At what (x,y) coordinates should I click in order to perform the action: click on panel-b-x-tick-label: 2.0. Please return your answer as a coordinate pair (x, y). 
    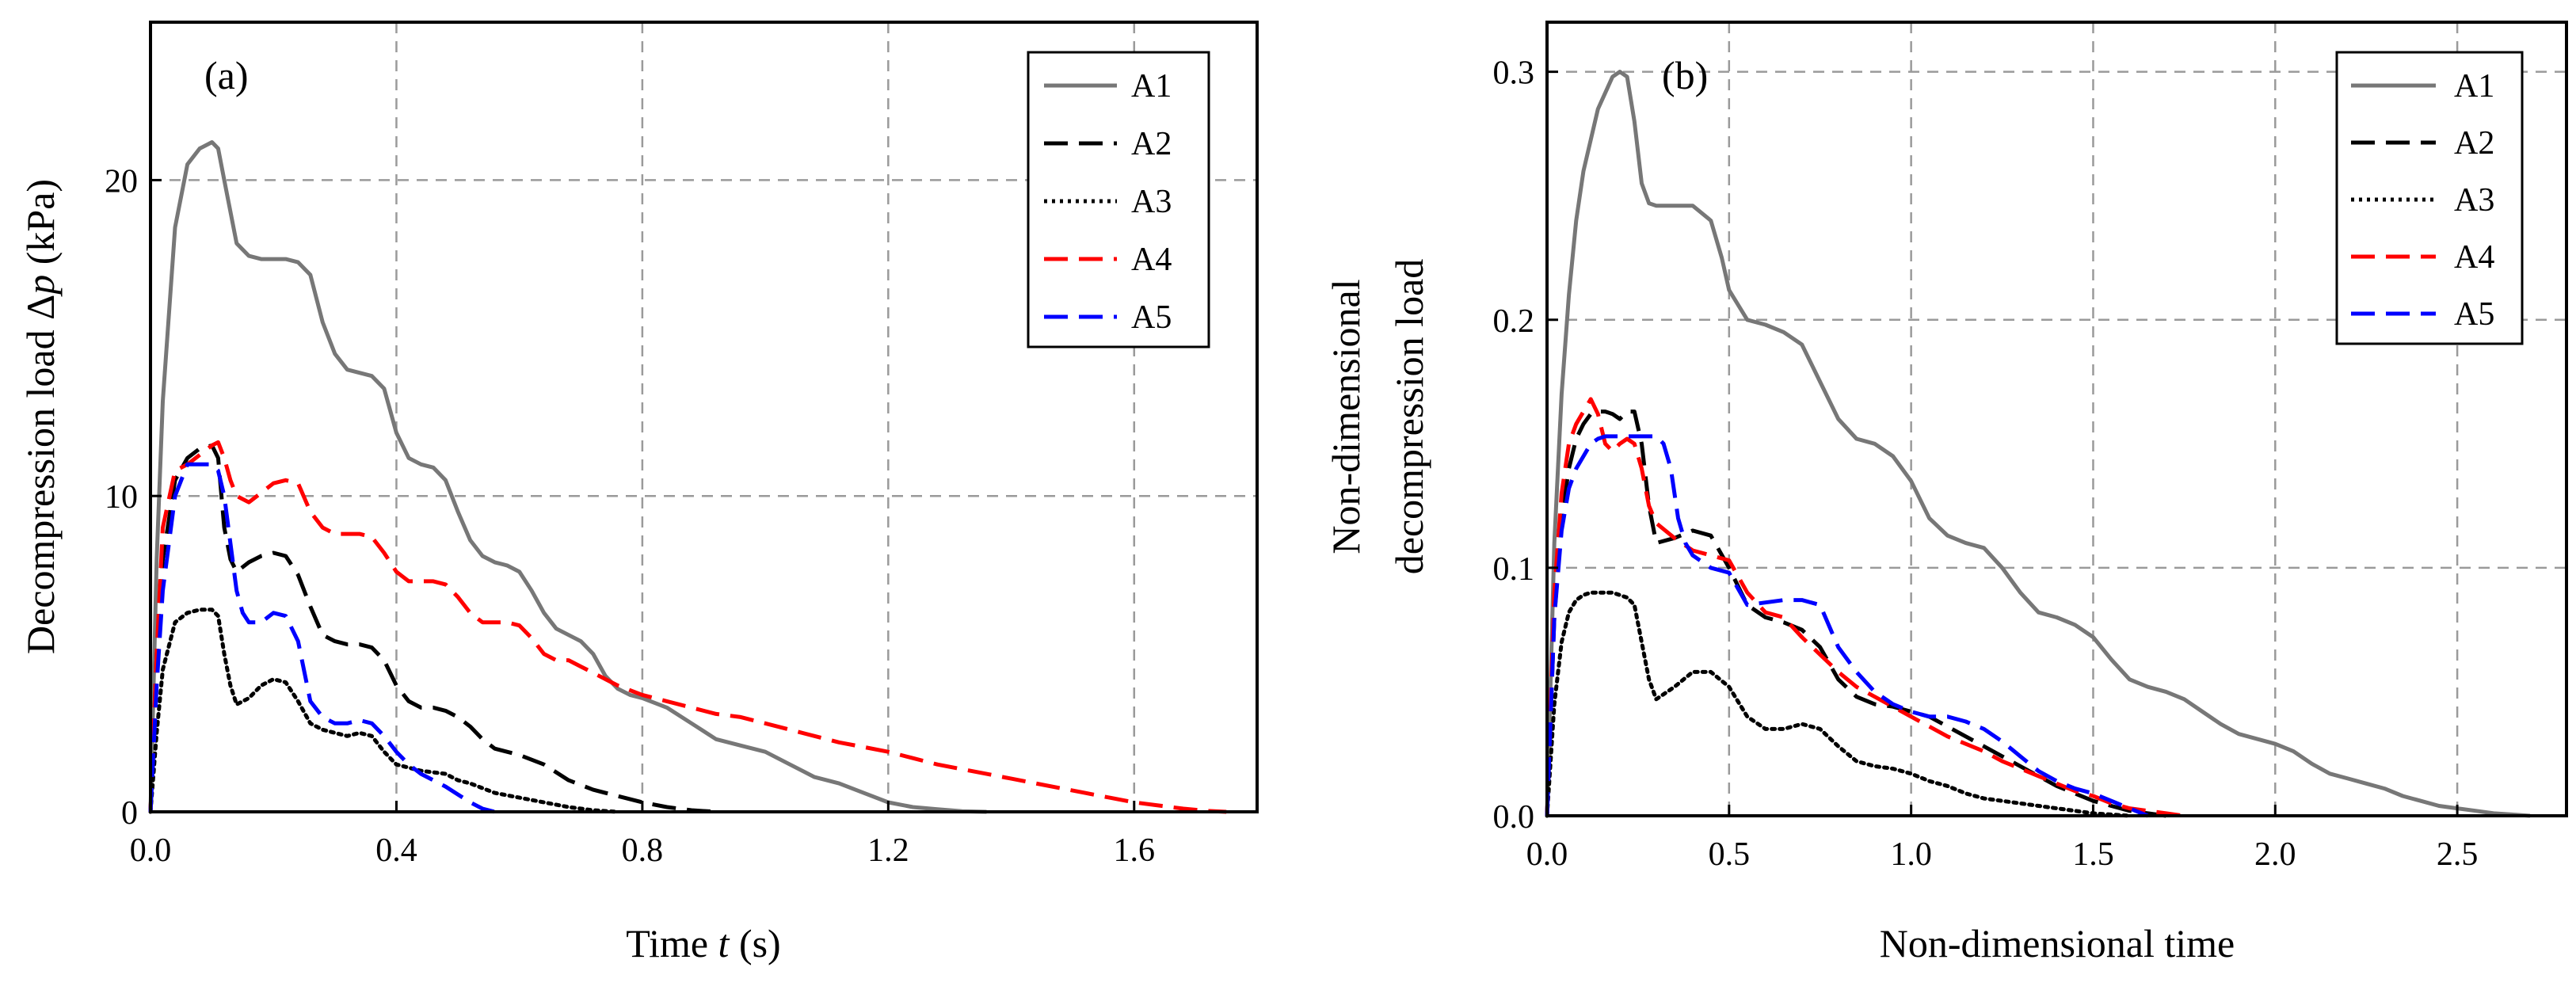
    Looking at the image, I should click on (2275, 855).